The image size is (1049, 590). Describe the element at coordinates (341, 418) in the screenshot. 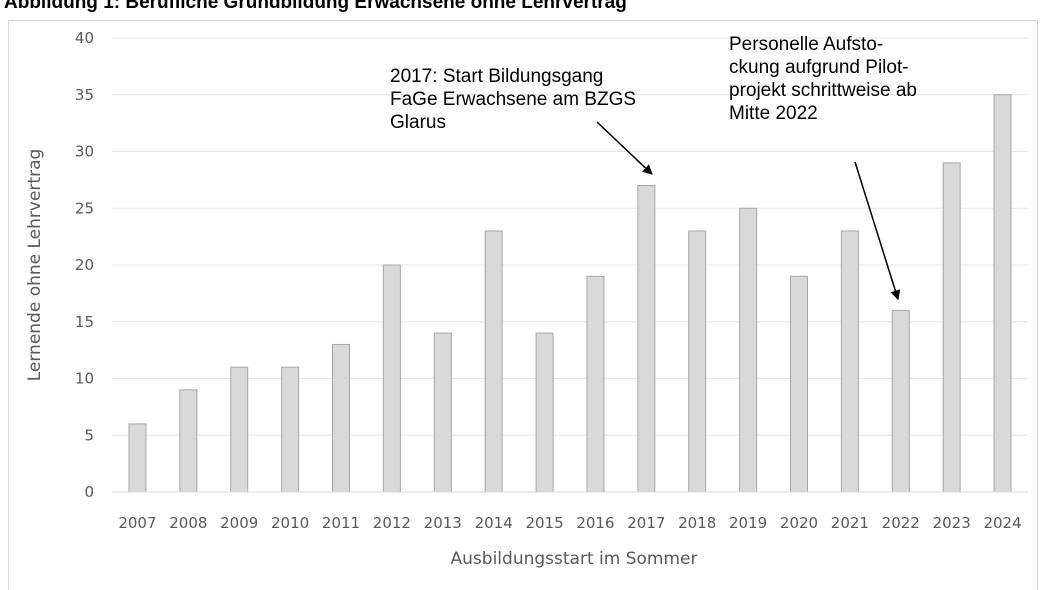

I see `bar-2011` at that location.